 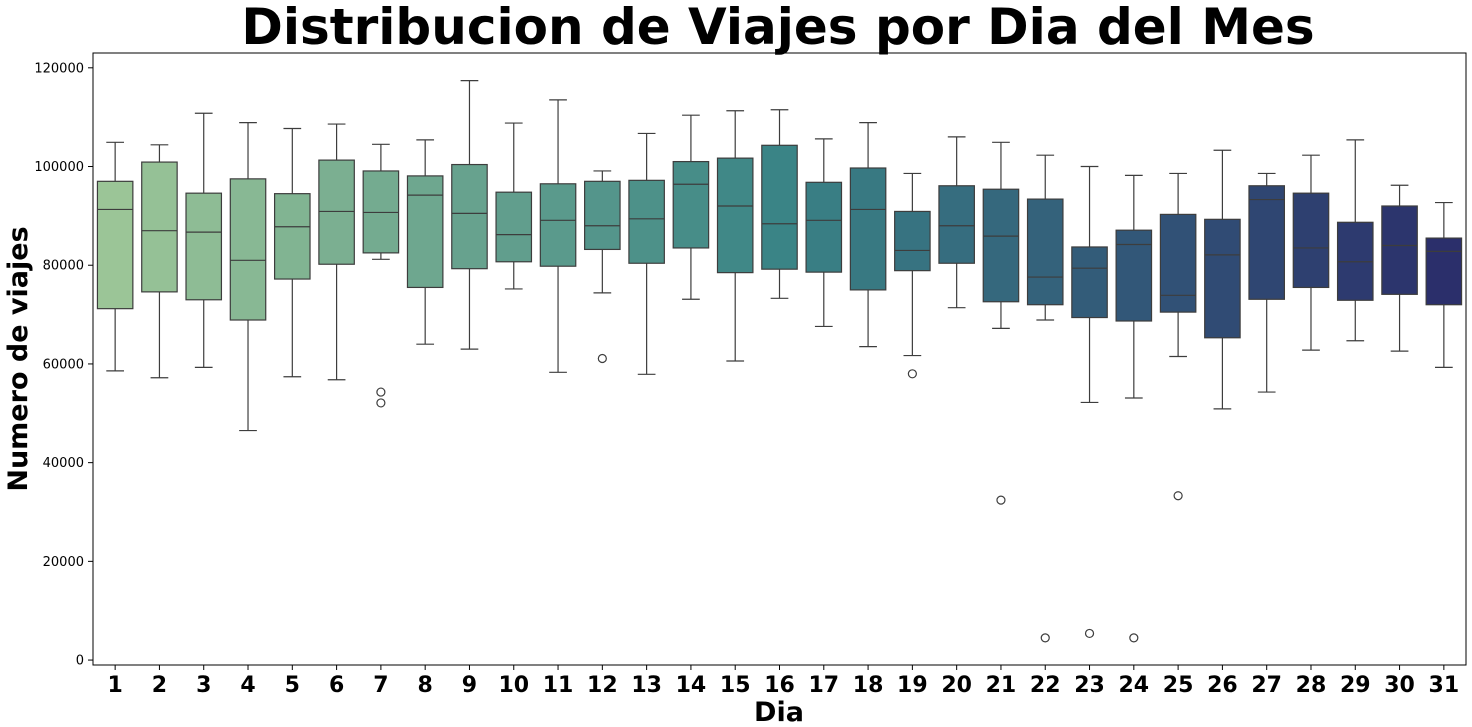 What do you see at coordinates (292, 685) in the screenshot?
I see `x-tick-label: 5` at bounding box center [292, 685].